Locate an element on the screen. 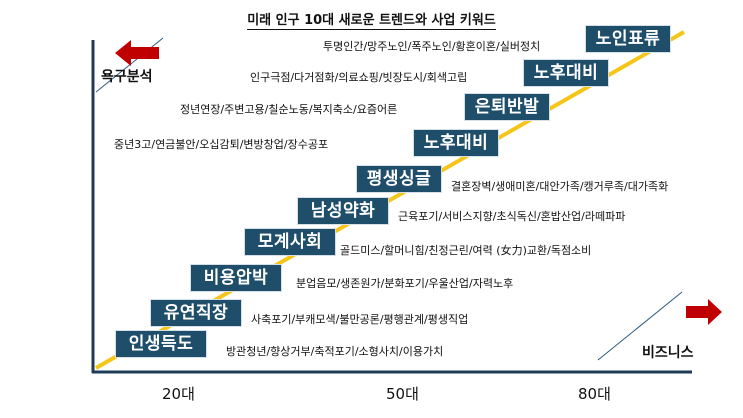 This screenshot has height=418, width=743. x-axis-label: 비즈니스 is located at coordinates (668, 353).